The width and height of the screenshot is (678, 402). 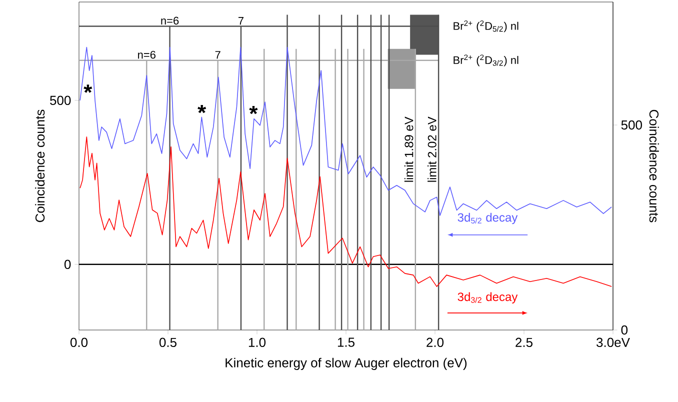 What do you see at coordinates (486, 26) in the screenshot?
I see `ref-line-label: Br$^{2+}$ ($^{2}$D$_{5/2}$) nl` at bounding box center [486, 26].